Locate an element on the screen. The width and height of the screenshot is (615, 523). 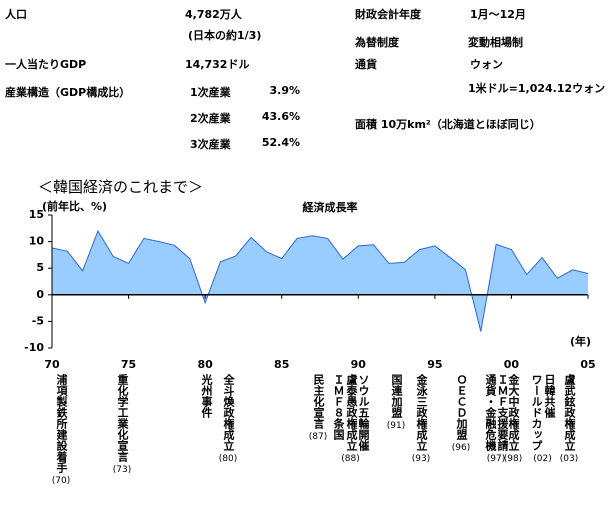
info-value: ウォン is located at coordinates (486, 64).